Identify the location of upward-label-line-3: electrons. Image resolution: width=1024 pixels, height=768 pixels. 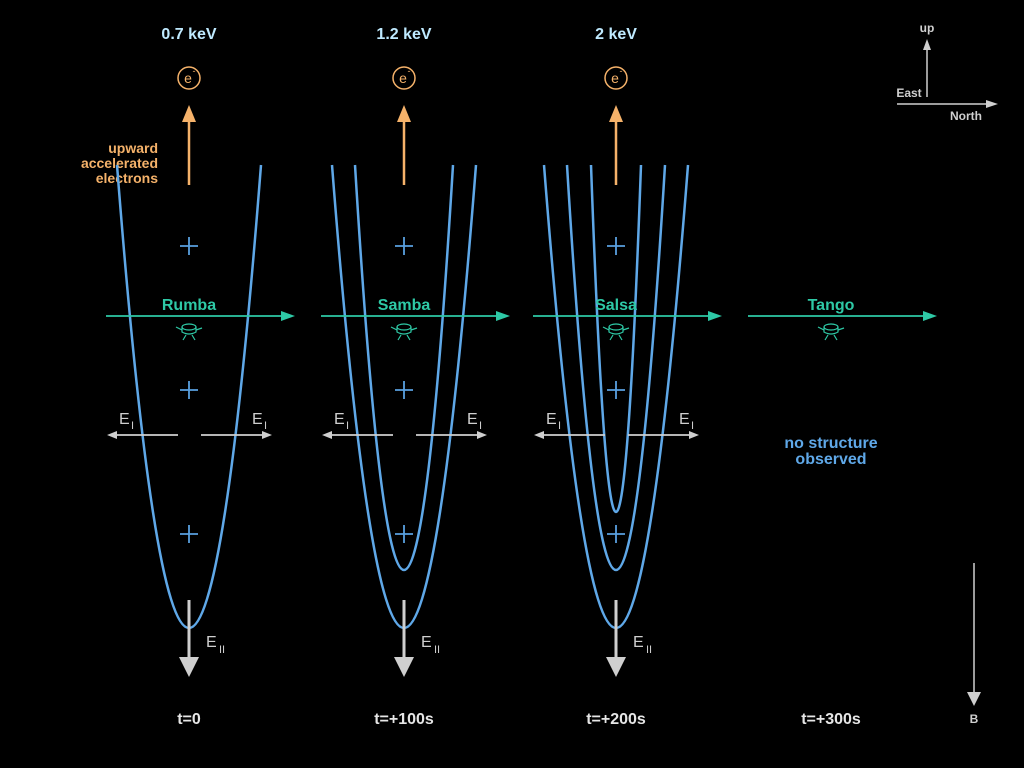
(127, 178).